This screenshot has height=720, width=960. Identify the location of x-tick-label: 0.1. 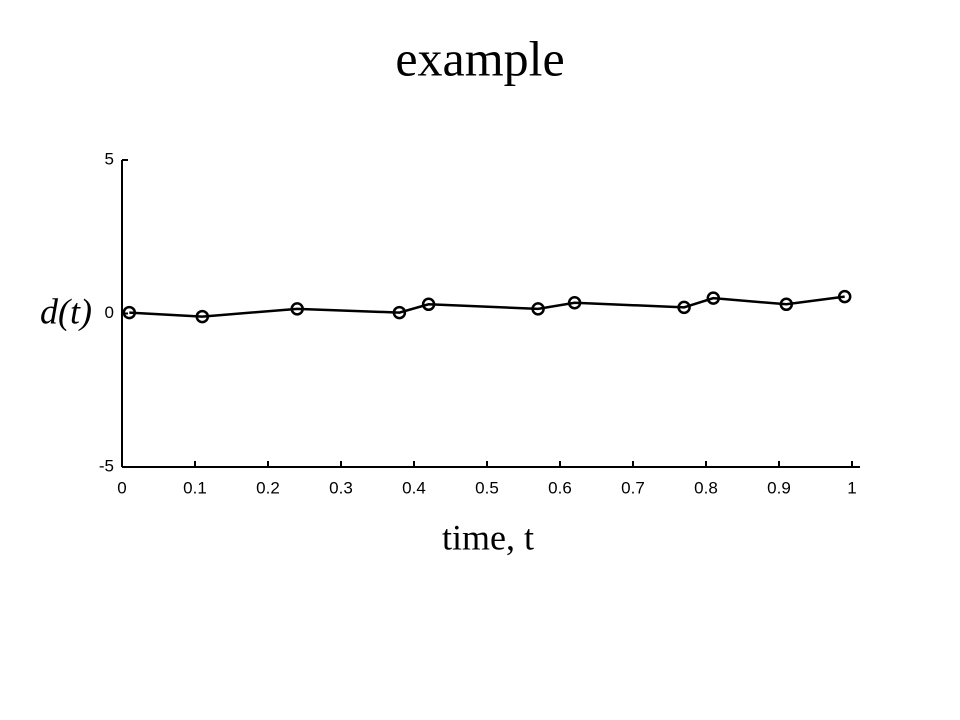
(195, 487).